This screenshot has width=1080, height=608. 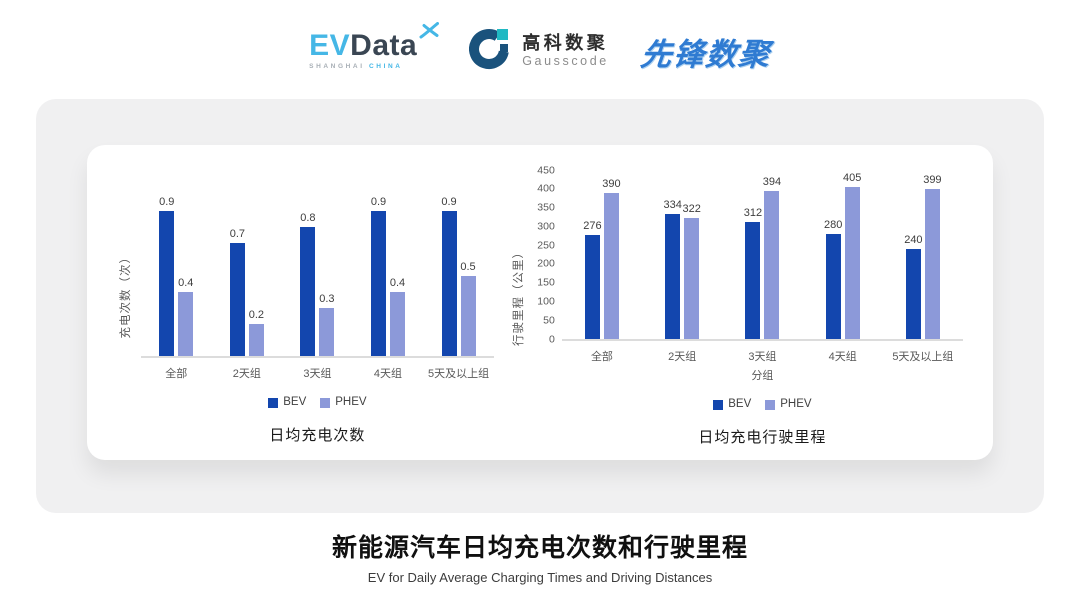 What do you see at coordinates (546, 188) in the screenshot?
I see `y-tick-label: 400` at bounding box center [546, 188].